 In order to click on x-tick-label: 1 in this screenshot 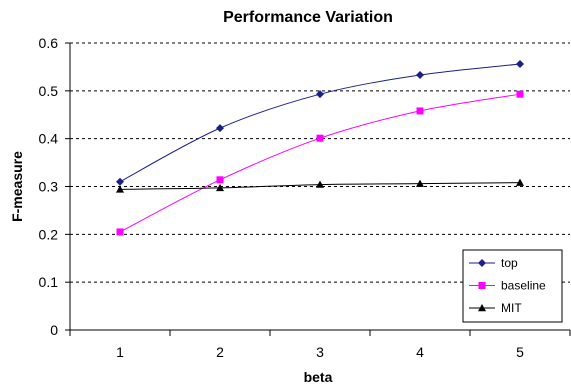, I will do `click(120, 352)`.